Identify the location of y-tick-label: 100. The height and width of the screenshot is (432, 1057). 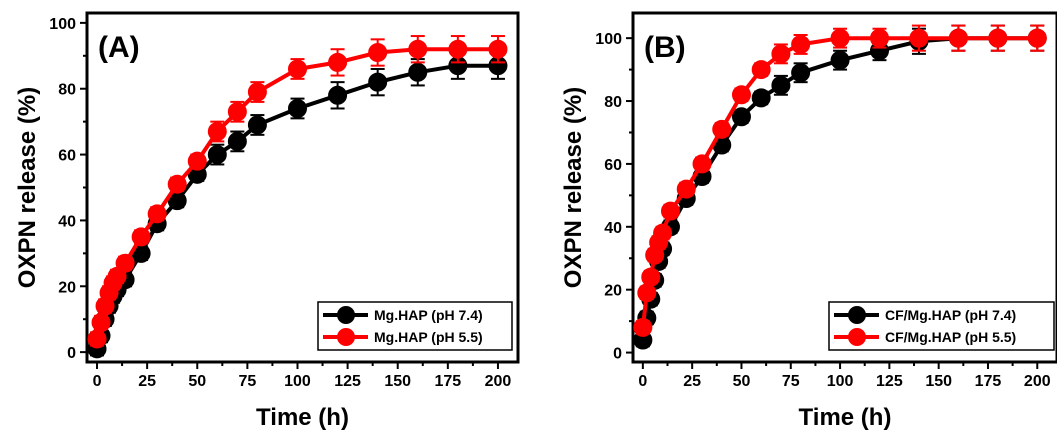
(62, 24).